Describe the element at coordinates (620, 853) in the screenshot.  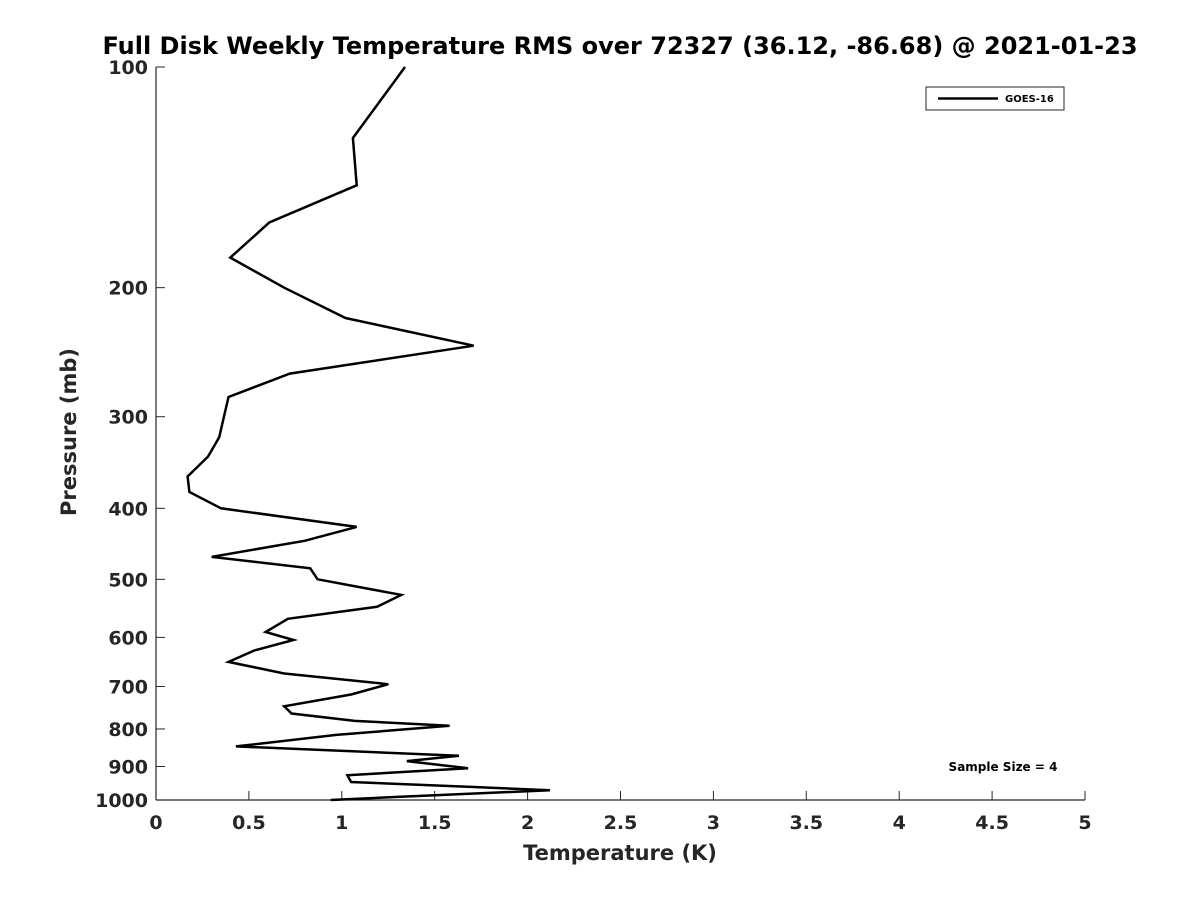
I see `x-axis-label: Temperature (K)` at that location.